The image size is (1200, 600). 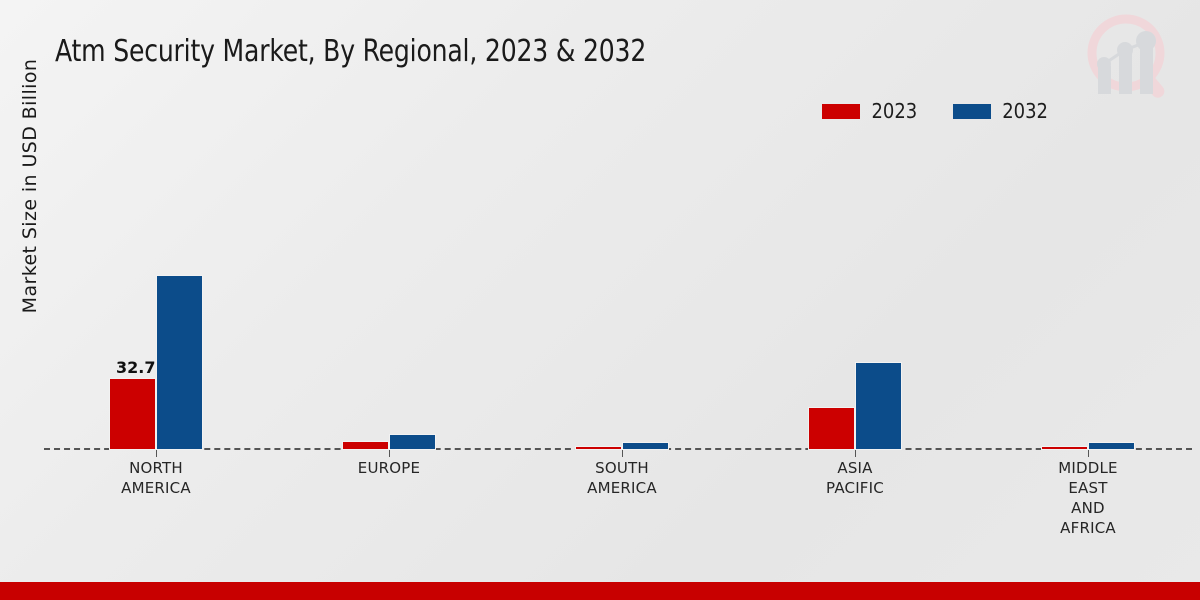 What do you see at coordinates (1064, 448) in the screenshot?
I see `bar-2023-middle-east-and-africa` at bounding box center [1064, 448].